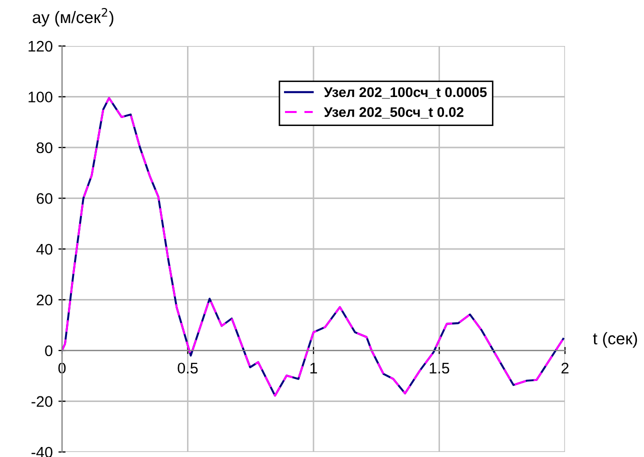 This screenshot has width=644, height=457. What do you see at coordinates (44, 300) in the screenshot?
I see `y-tick-label: 20` at bounding box center [44, 300].